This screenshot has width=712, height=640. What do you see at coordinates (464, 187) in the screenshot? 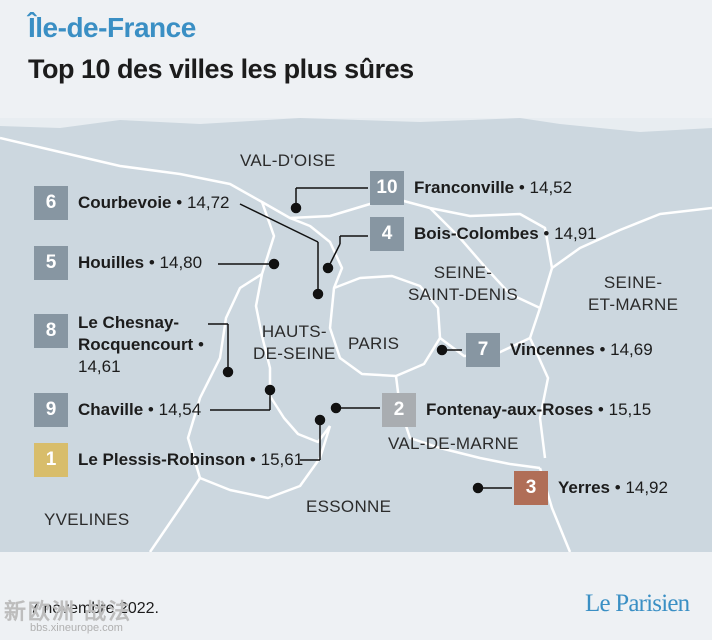
I see `city-name: Franconville` at bounding box center [464, 187].